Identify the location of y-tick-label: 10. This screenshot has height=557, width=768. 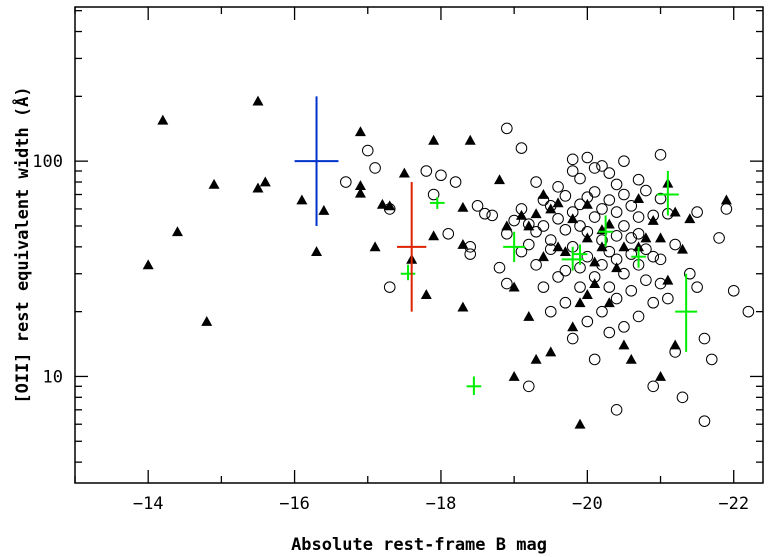
(53, 377).